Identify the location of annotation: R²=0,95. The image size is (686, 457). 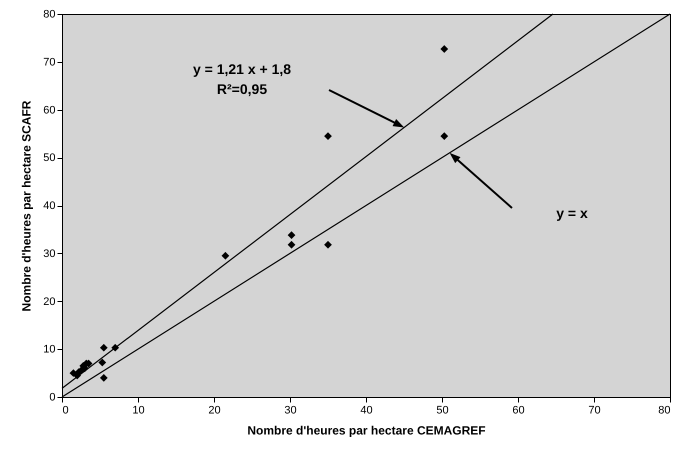
(242, 89).